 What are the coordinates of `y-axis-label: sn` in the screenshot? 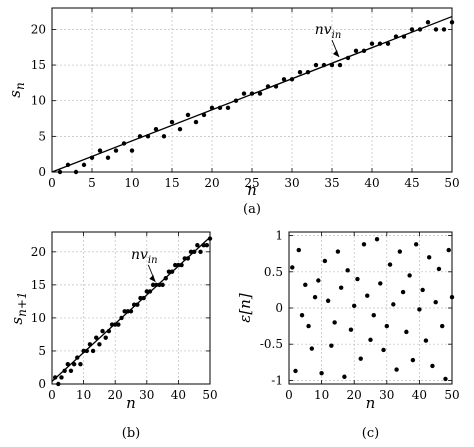 It's located at (16, 89).